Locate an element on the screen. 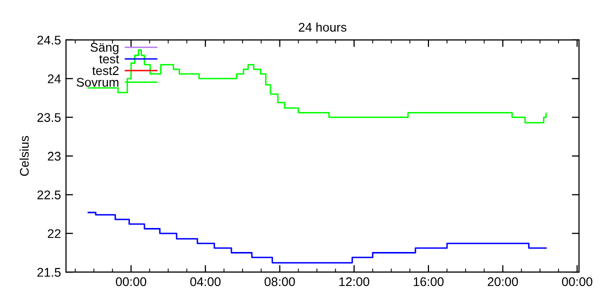 The image size is (600, 300). legend-label: Sovrum is located at coordinates (97, 82).